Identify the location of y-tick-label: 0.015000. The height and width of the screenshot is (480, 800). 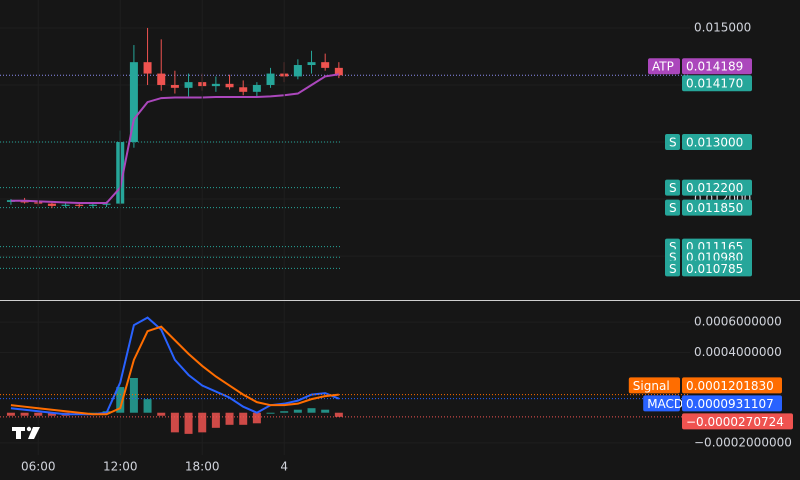
(722, 27).